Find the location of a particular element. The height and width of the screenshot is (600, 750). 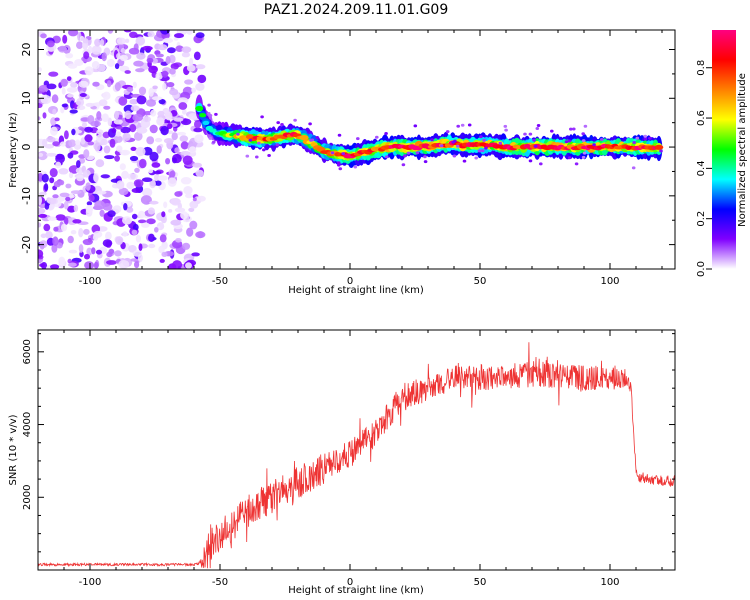

colorbar-ticks: 0.0 0.2 0.4 0.6 0.8 is located at coordinates (704, 168).